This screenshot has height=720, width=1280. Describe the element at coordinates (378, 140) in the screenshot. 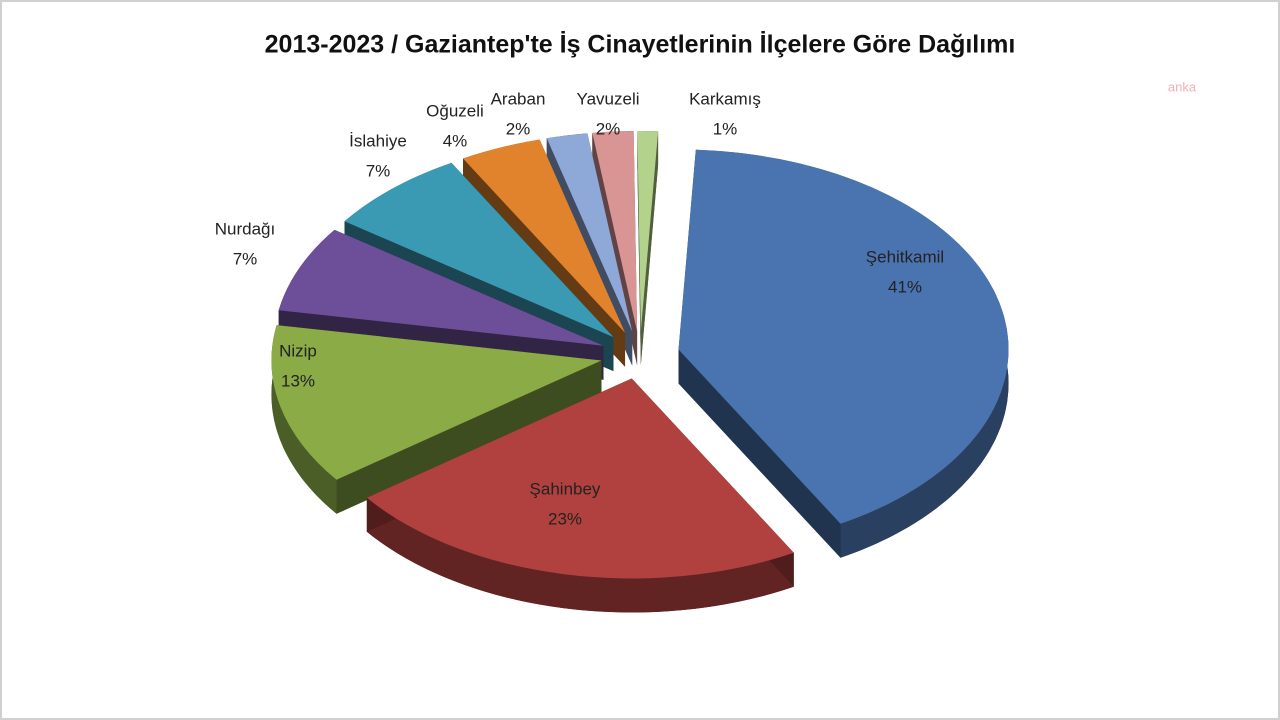

I see `category-label: İslahiye` at that location.